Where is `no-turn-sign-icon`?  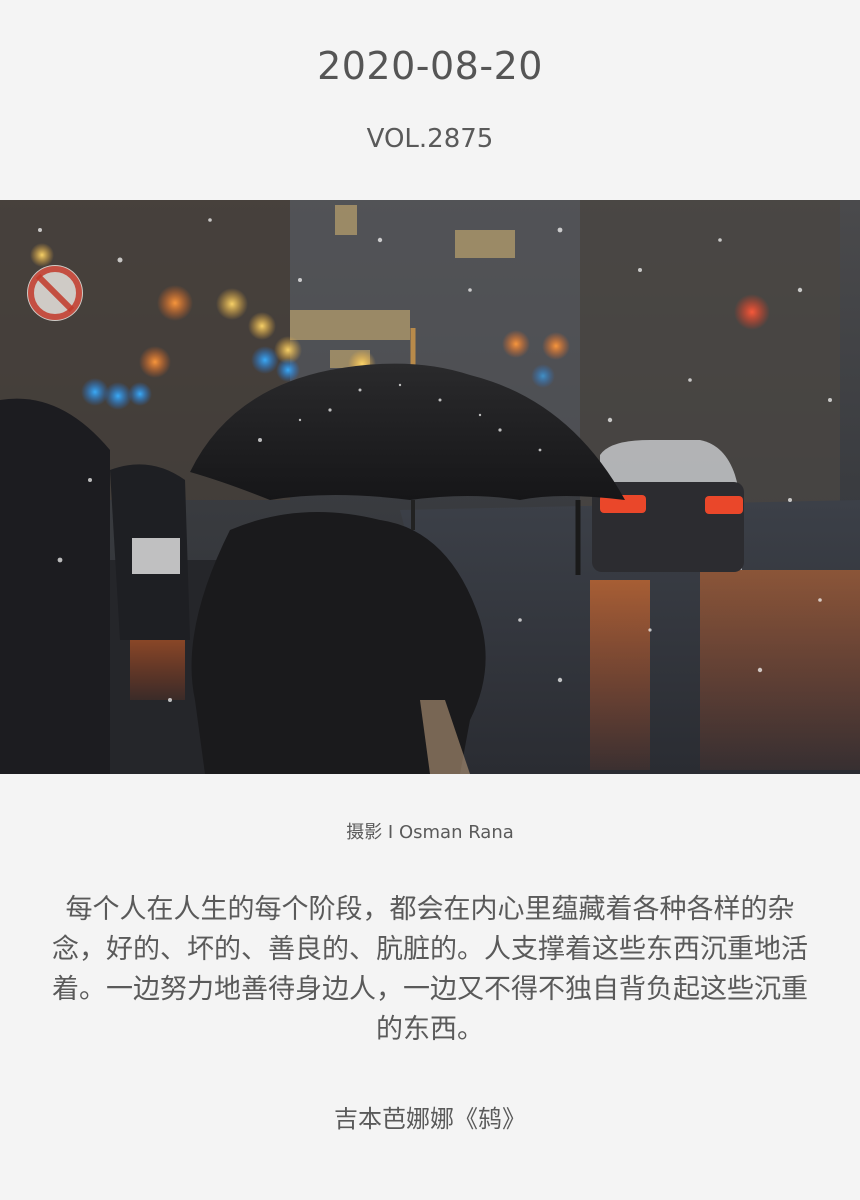 no-turn-sign-icon is located at coordinates (55, 293).